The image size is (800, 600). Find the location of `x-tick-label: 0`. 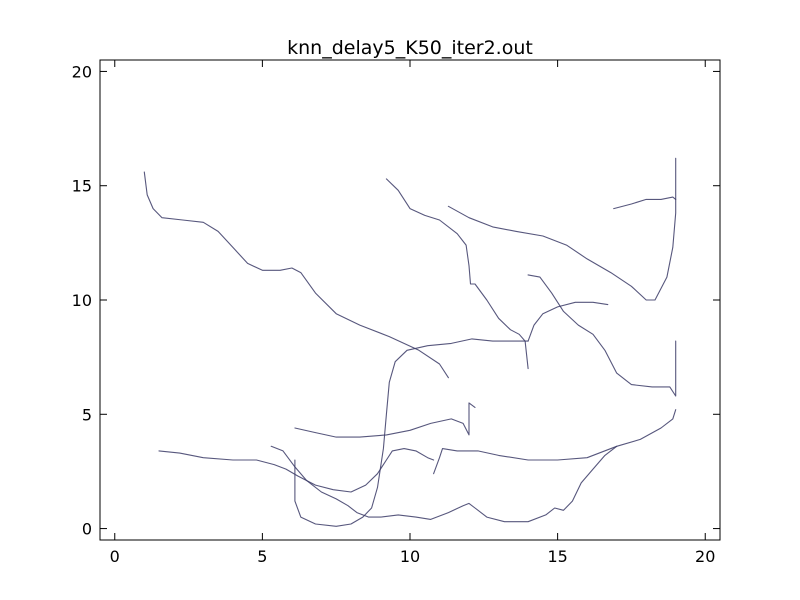

x-tick-label: 0 is located at coordinates (115, 556).